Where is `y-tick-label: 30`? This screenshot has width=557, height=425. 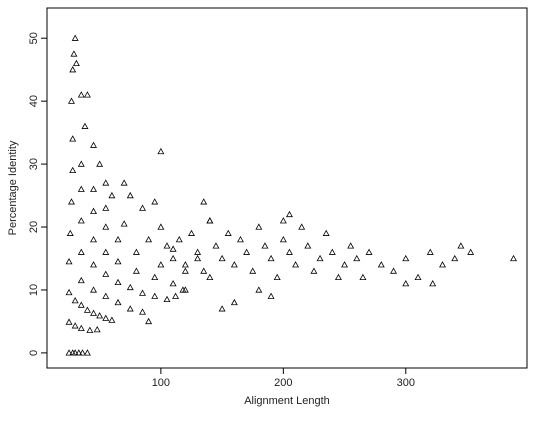 y-tick-label: 30 is located at coordinates (34, 164).